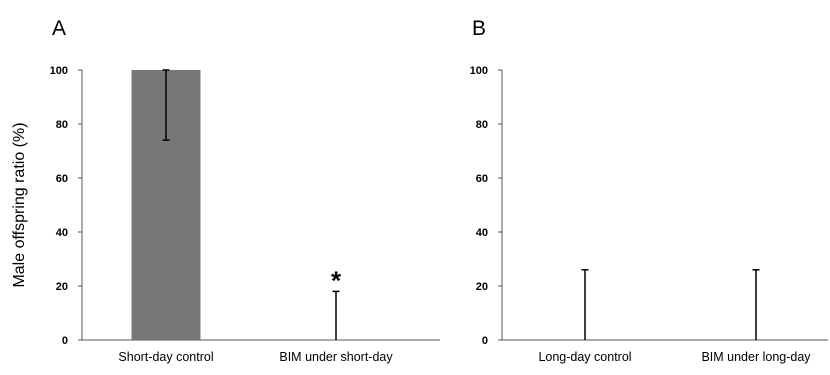 Image resolution: width=830 pixels, height=375 pixels. I want to click on category-label: BIM under short-day, so click(336, 357).